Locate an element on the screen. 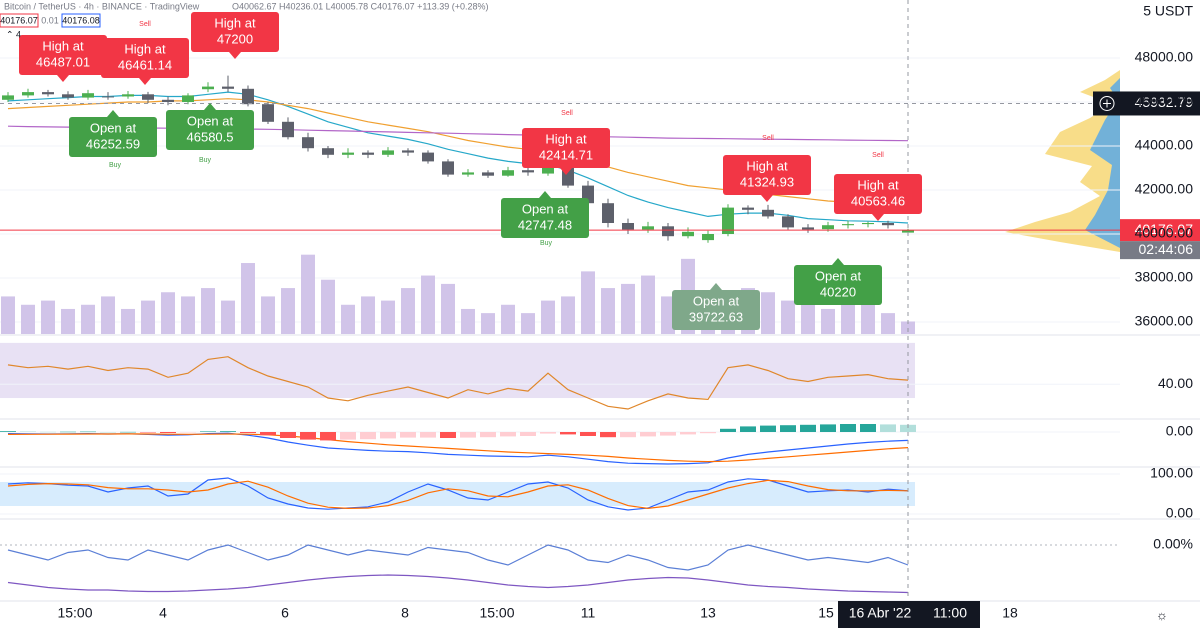 The width and height of the screenshot is (1200, 630). annotation-value: 39722.63 is located at coordinates (716, 316).